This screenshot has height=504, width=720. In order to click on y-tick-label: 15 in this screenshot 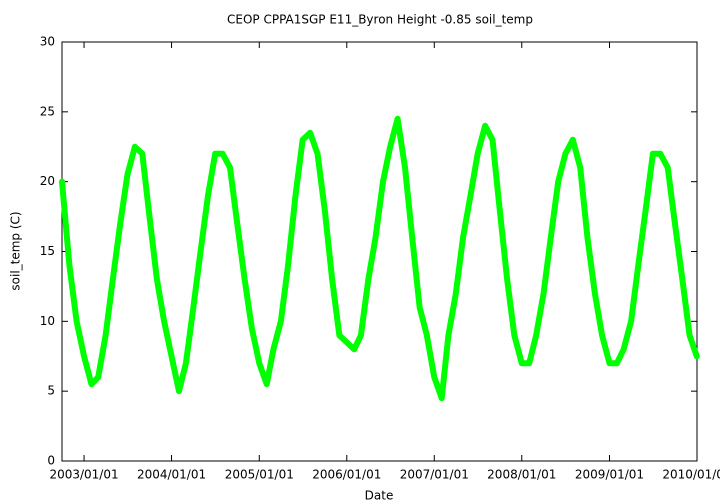, I will do `click(47, 251)`.